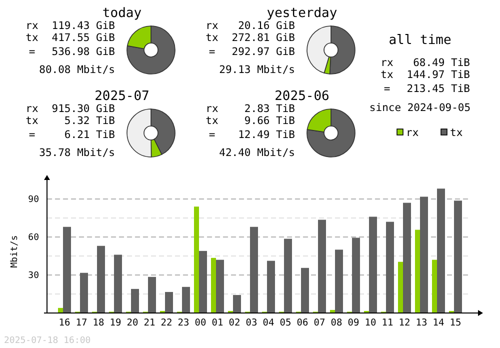 The height and width of the screenshot is (348, 500). What do you see at coordinates (420, 40) in the screenshot?
I see `text: all time` at bounding box center [420, 40].